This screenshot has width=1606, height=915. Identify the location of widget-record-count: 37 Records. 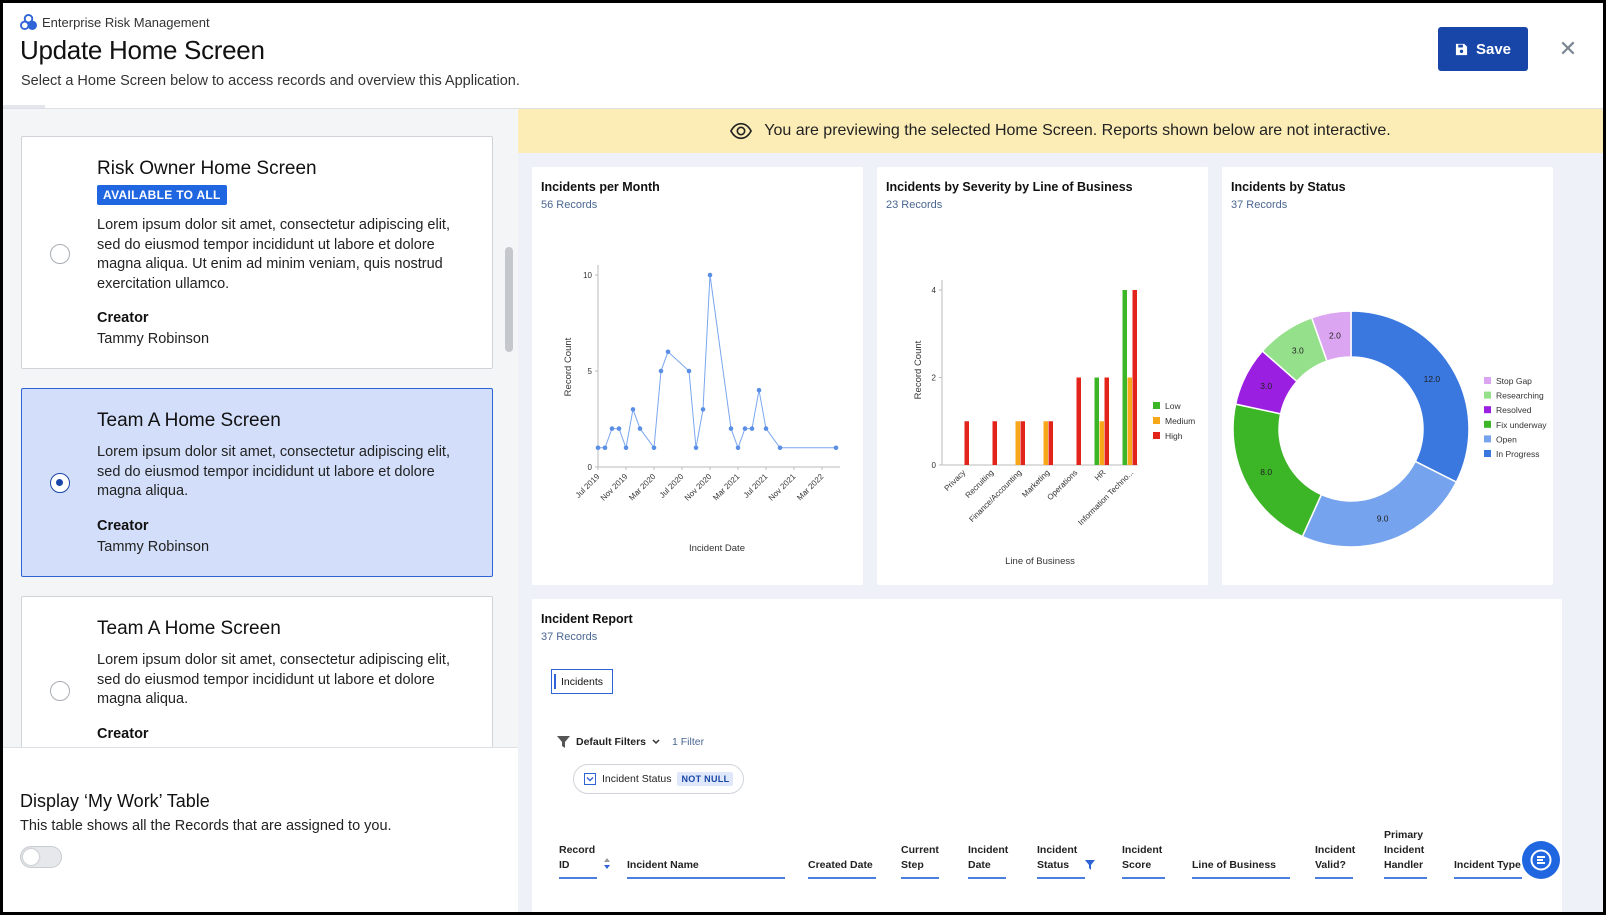
(1259, 205).